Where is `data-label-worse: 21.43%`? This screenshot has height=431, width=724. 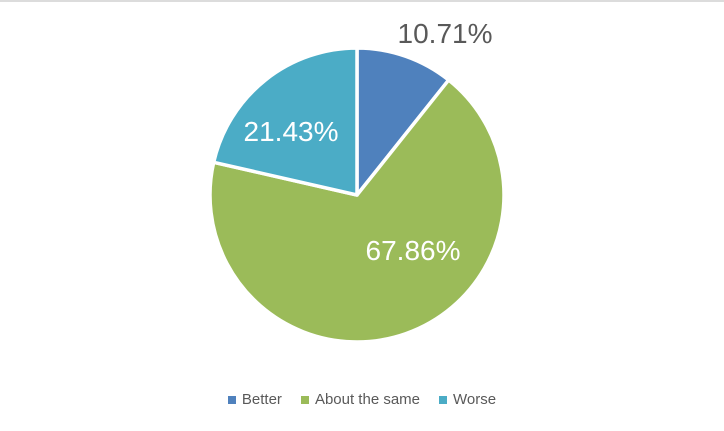
data-label-worse: 21.43% is located at coordinates (291, 131).